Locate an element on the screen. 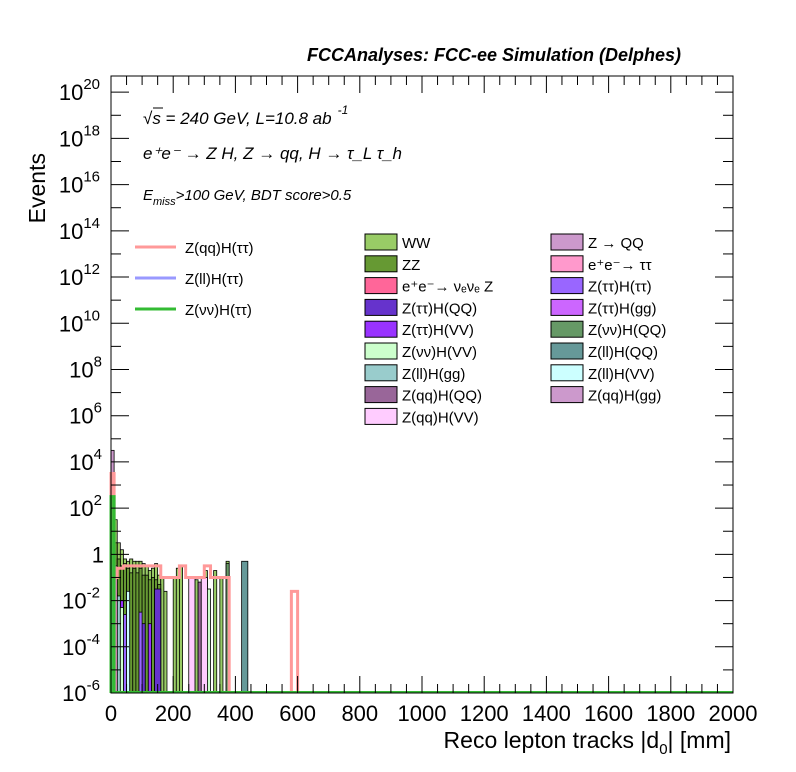 This screenshot has width=796, height=772. y-tick-exp: 16 is located at coordinates (91, 177).